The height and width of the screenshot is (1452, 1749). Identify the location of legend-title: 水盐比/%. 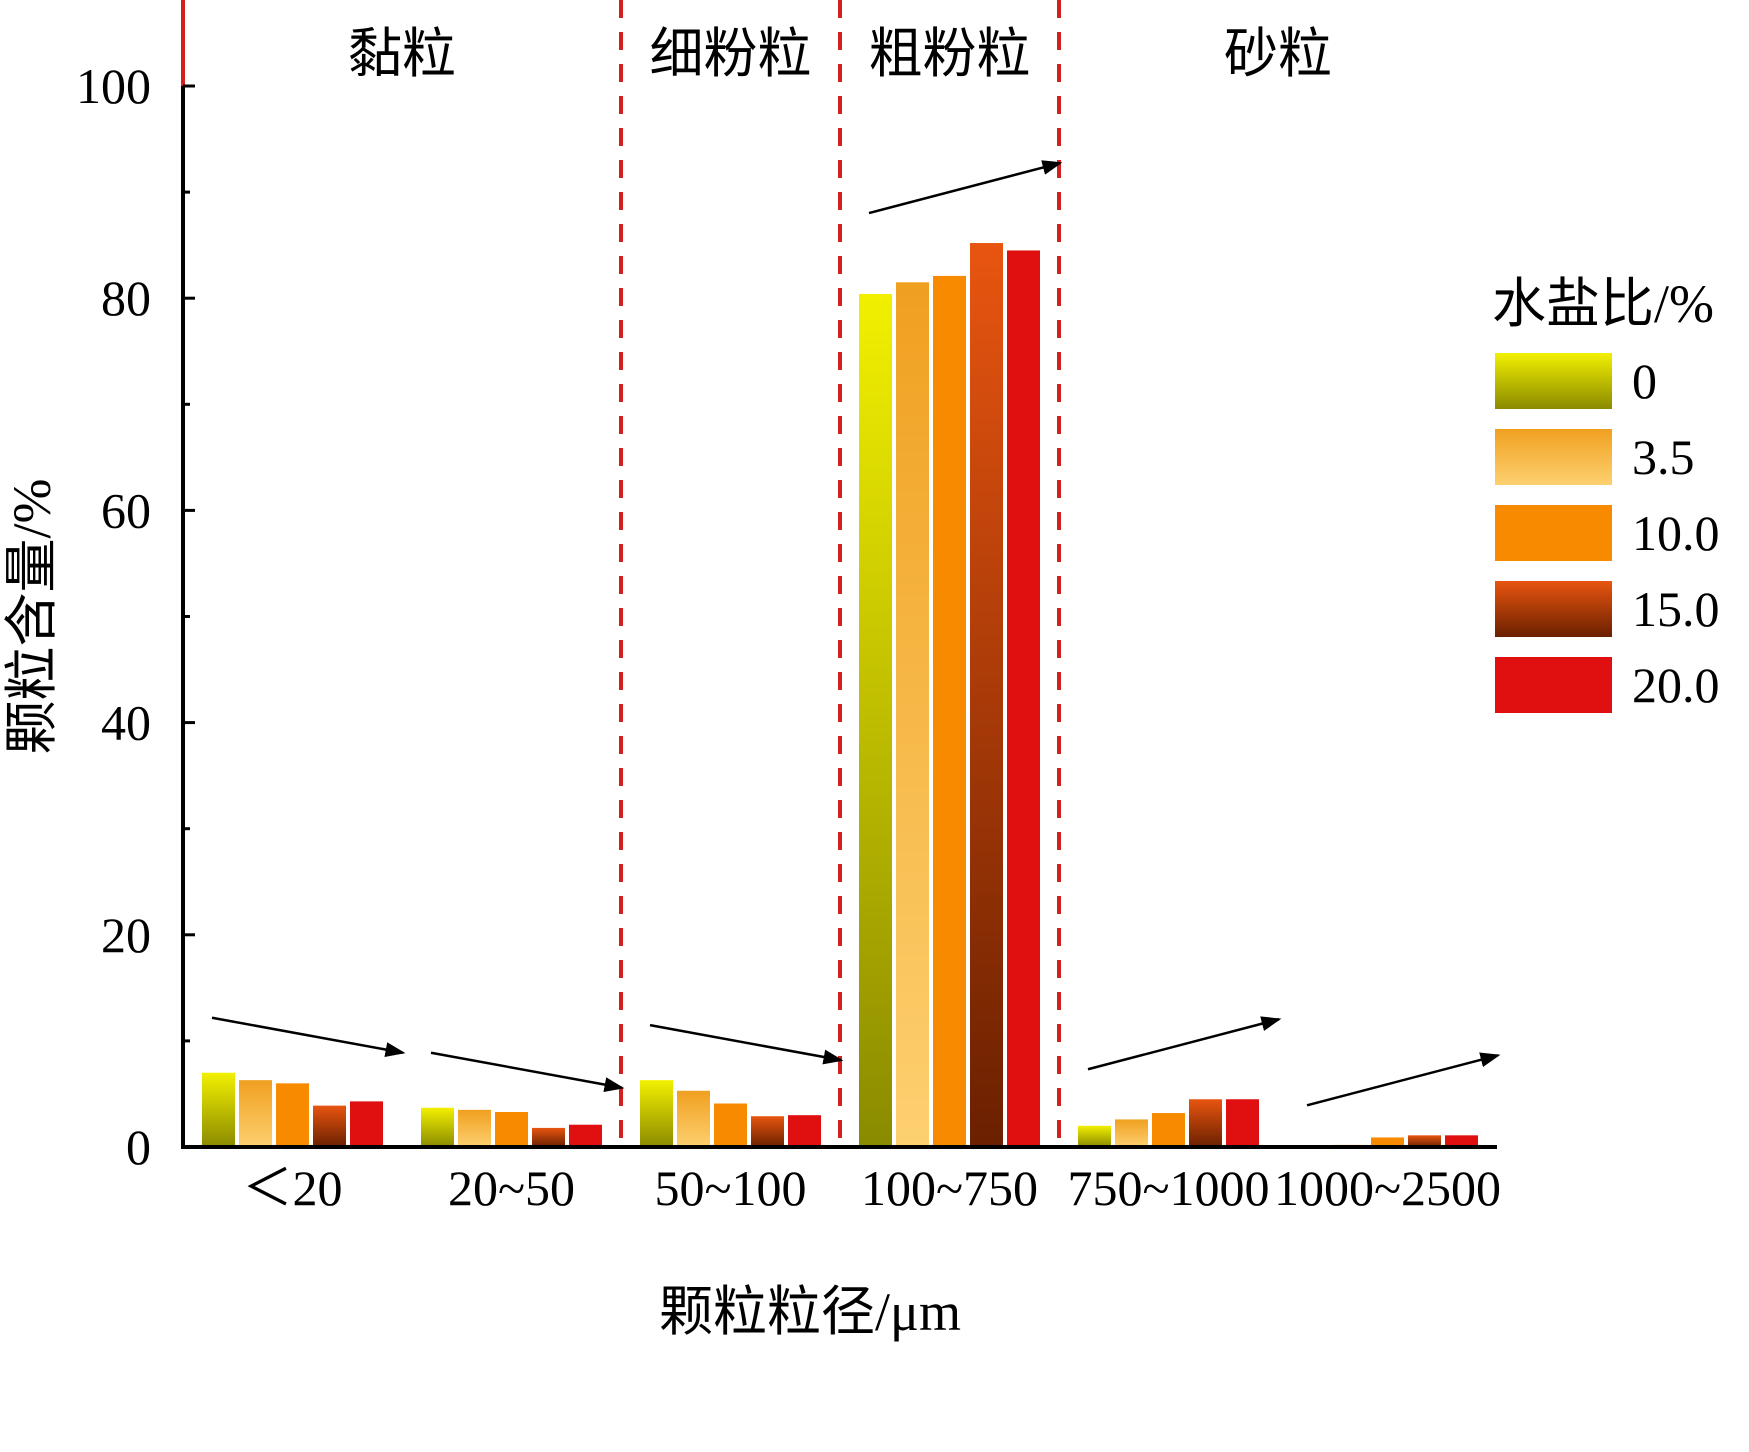
(1603, 304).